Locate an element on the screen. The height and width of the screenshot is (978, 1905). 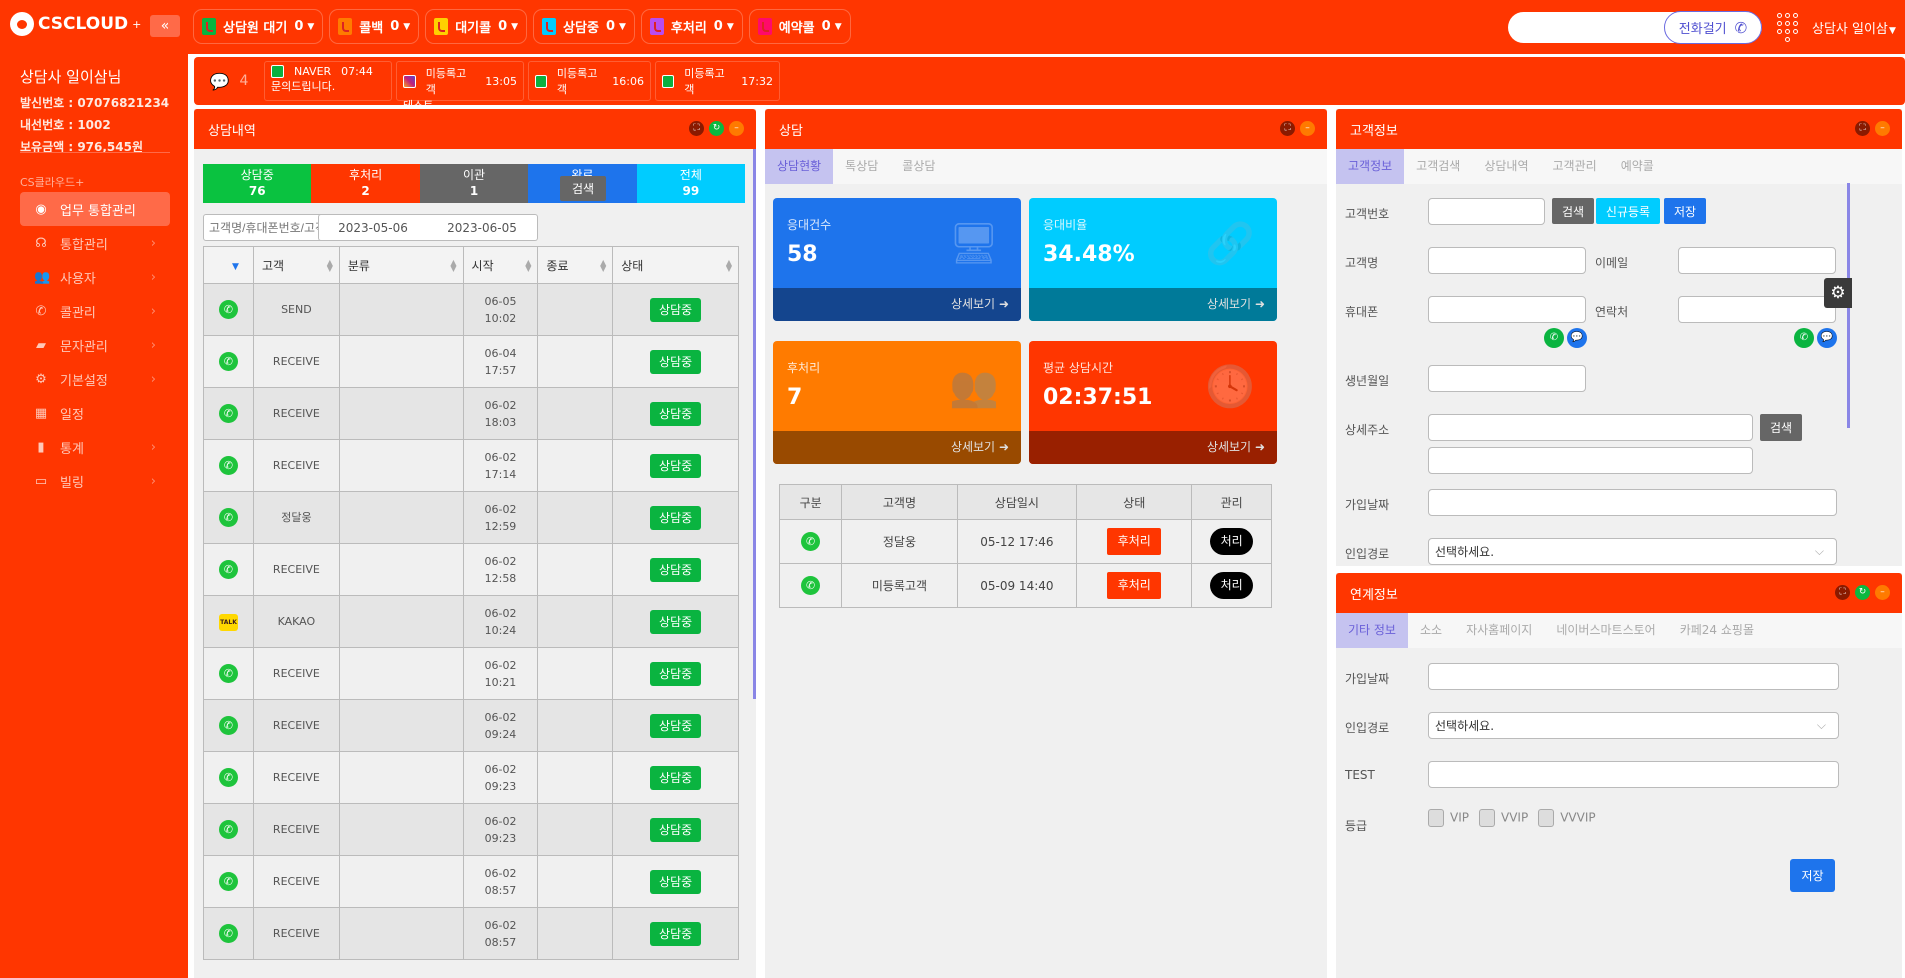
tab: 상담현황 is located at coordinates (799, 166).